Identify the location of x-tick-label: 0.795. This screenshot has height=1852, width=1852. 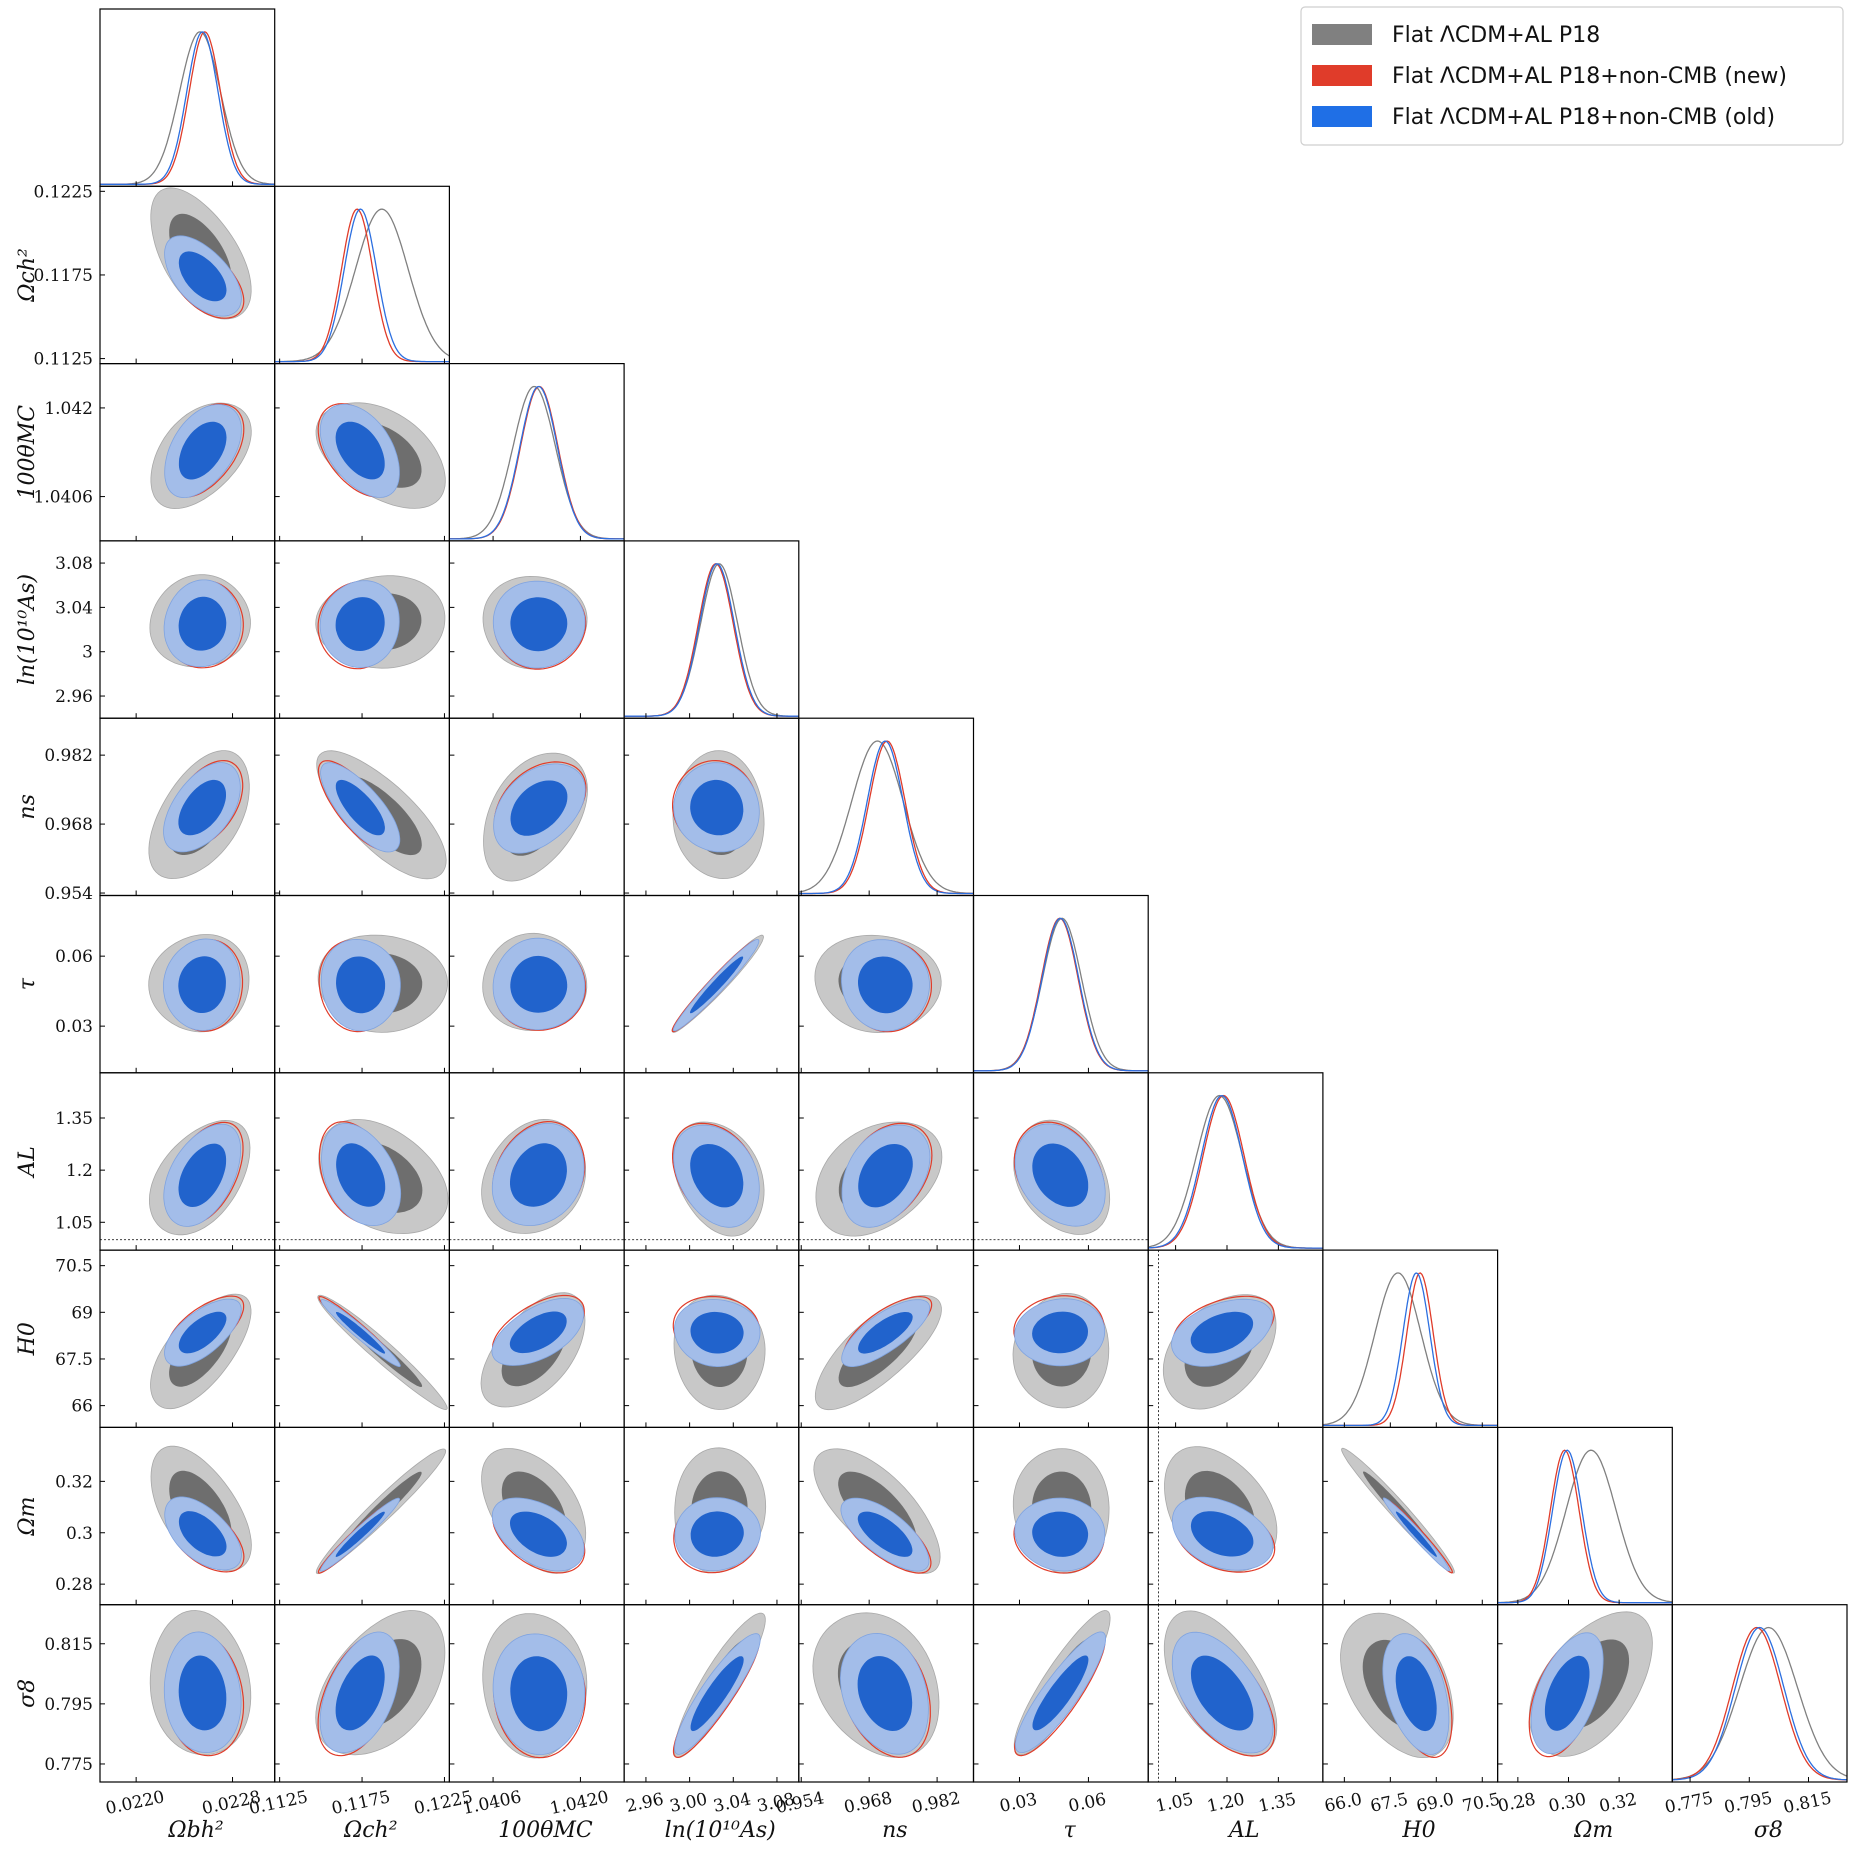
(1748, 1803).